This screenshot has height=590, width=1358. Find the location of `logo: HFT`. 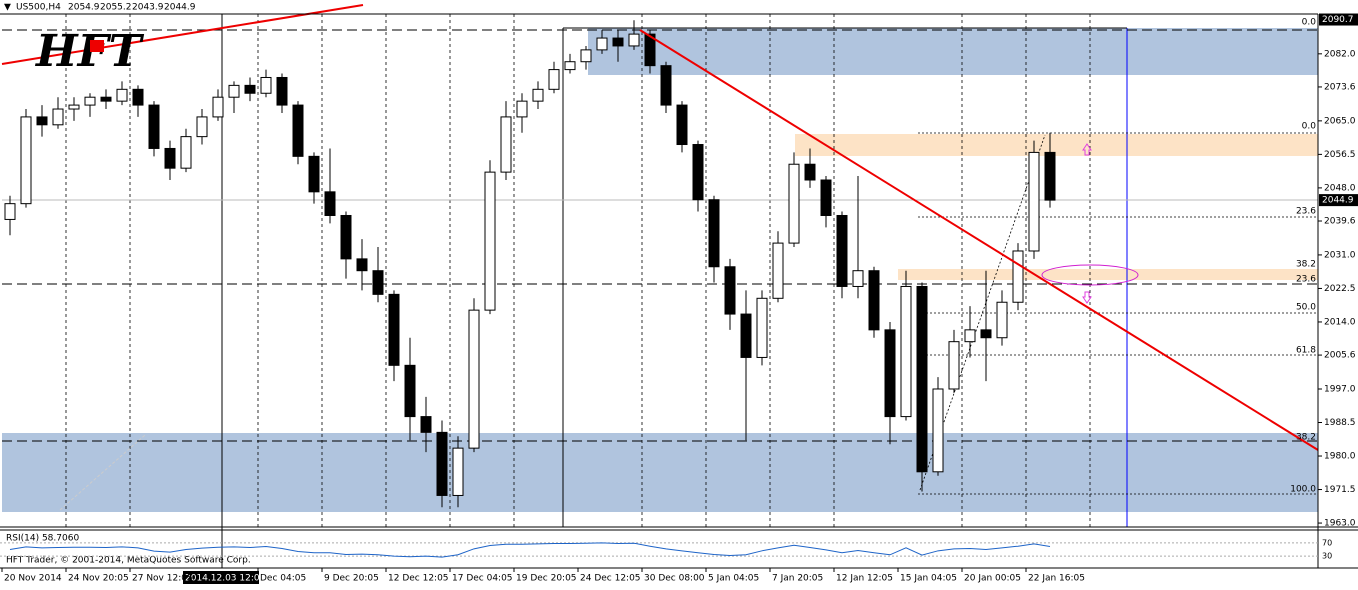

logo: HFT is located at coordinates (89, 51).